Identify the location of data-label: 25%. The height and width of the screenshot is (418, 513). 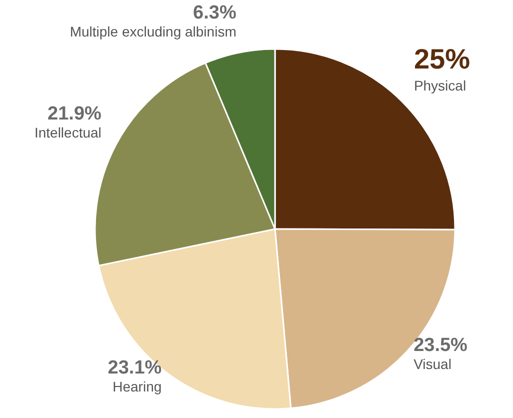
(442, 58).